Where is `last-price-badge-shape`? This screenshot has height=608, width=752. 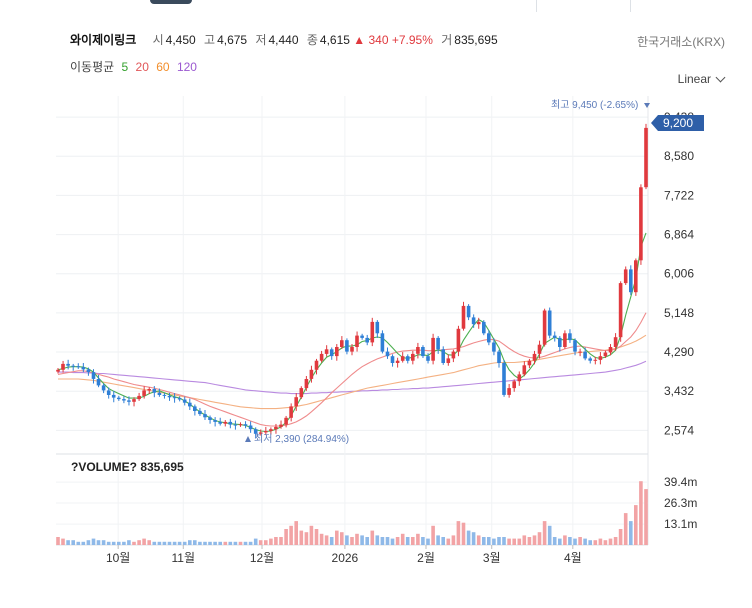
last-price-badge-shape is located at coordinates (677, 123).